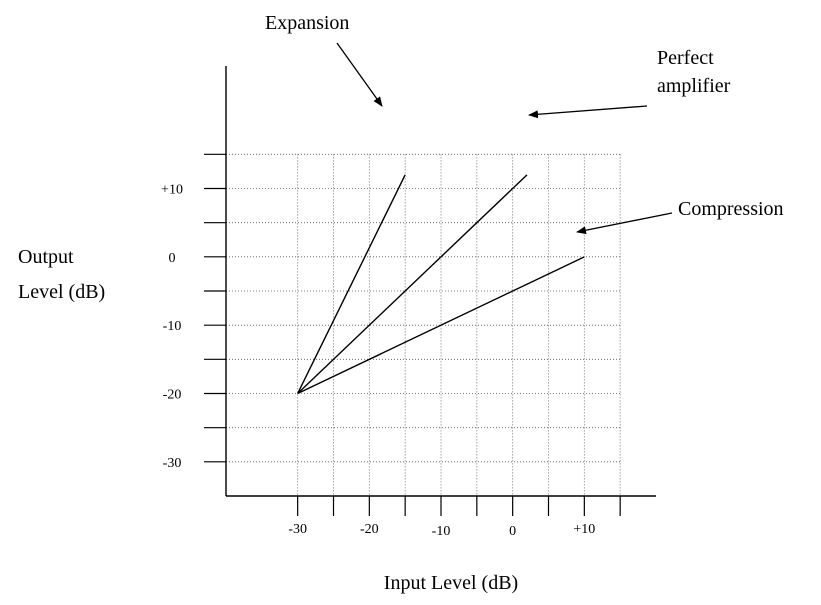 This screenshot has width=821, height=605. Describe the element at coordinates (512, 531) in the screenshot. I see `x-tick-label: 0` at that location.